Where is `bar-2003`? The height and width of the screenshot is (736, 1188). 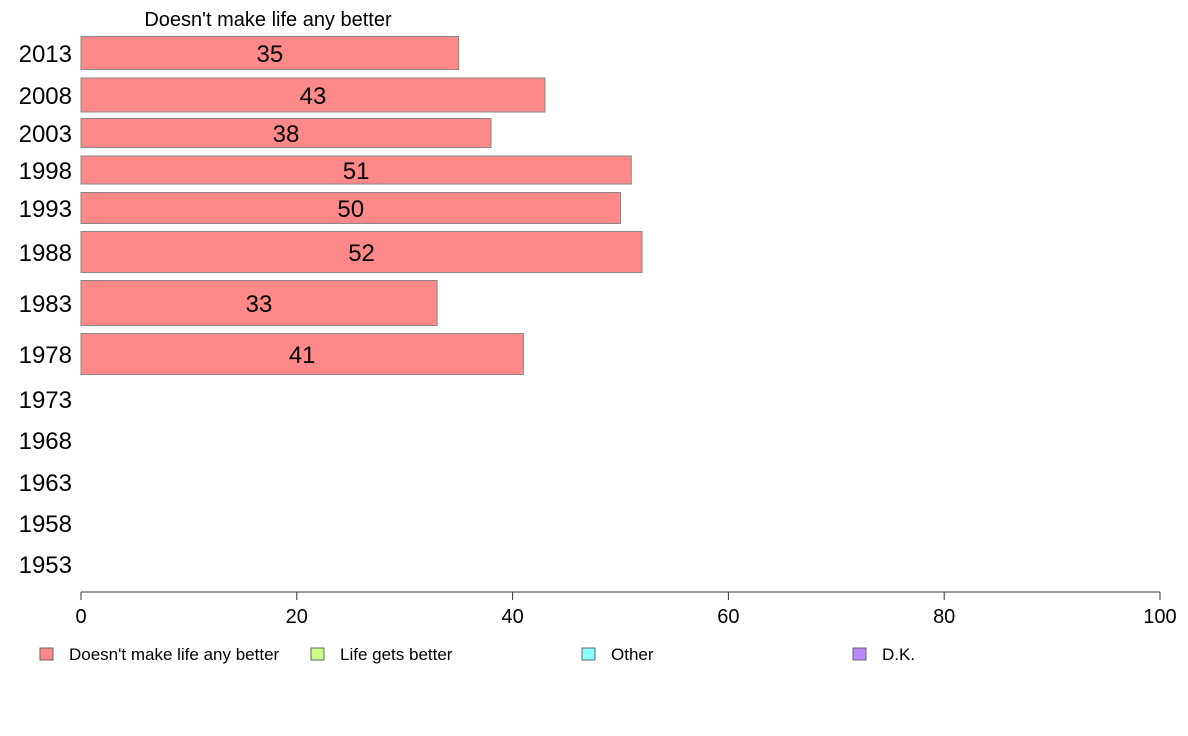 bar-2003 is located at coordinates (286, 133).